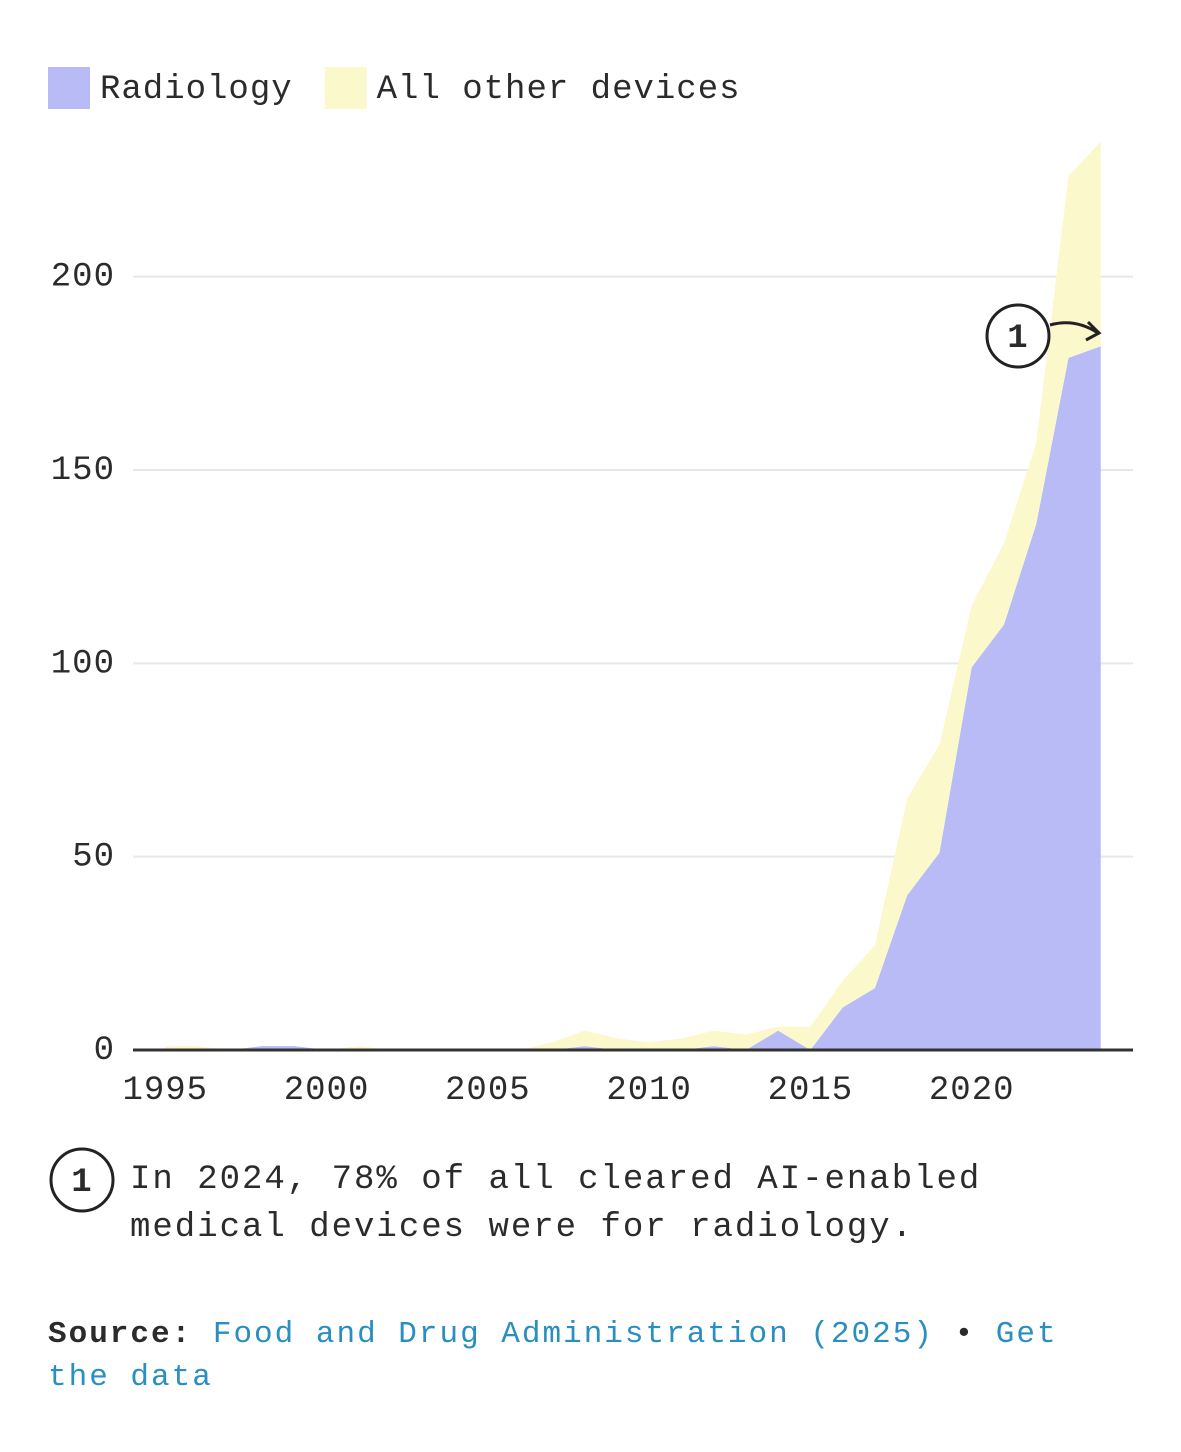 This screenshot has height=1452, width=1181. I want to click on annotation-circle, so click(1018, 336).